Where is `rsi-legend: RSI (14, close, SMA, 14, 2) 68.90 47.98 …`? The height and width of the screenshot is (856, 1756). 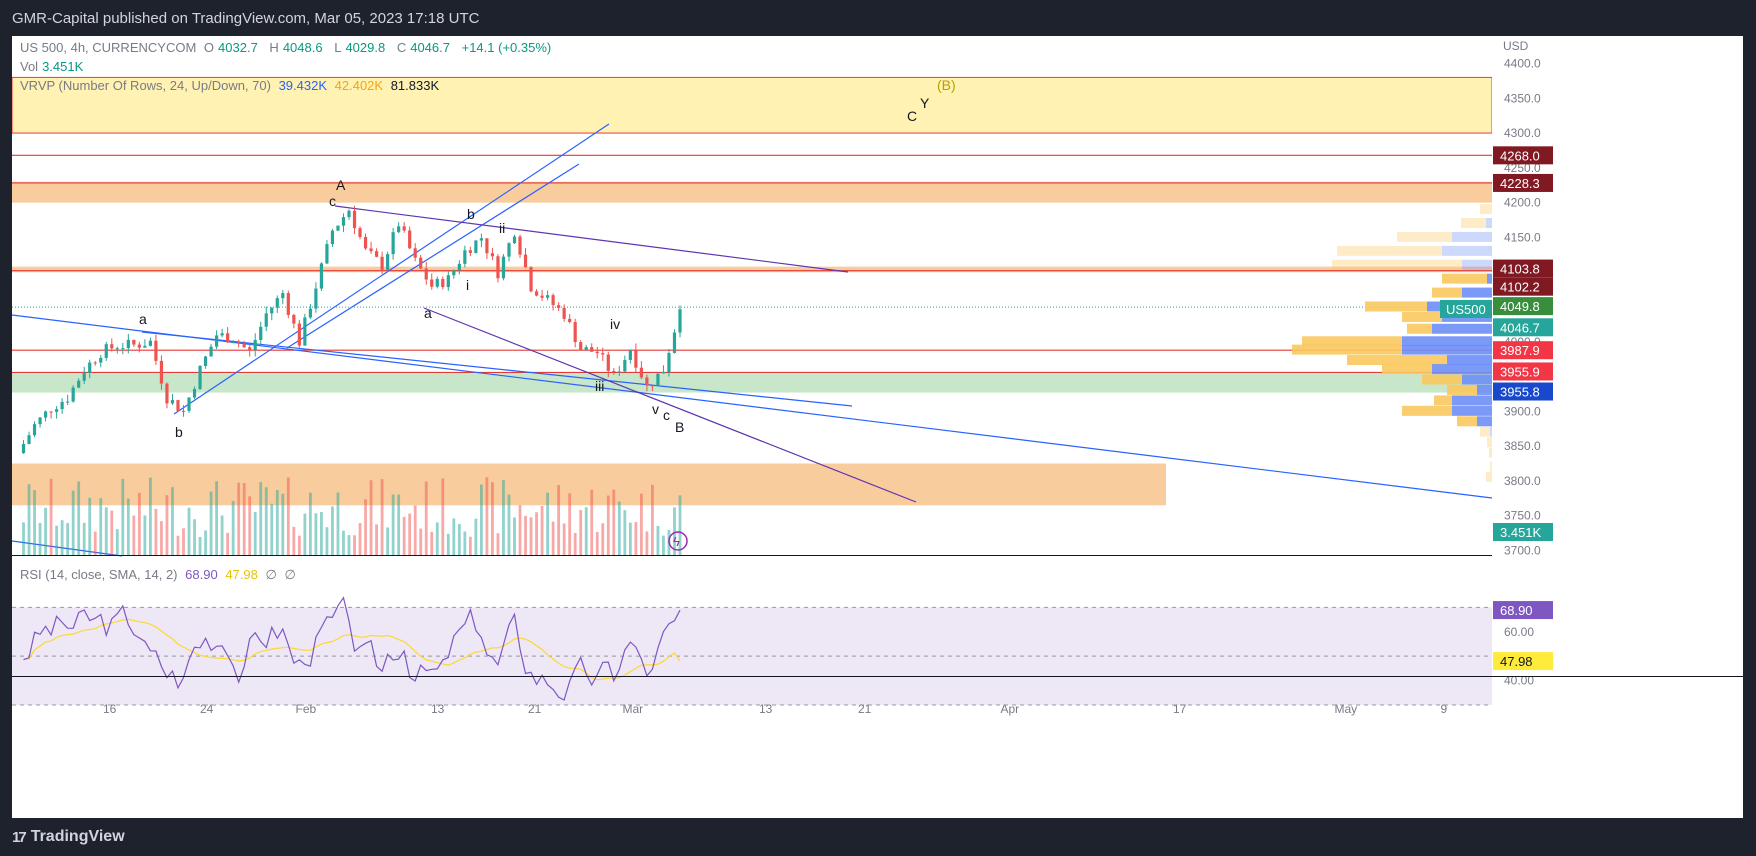
rsi-legend: RSI (14, close, SMA, 14, 2) 68.90 47.98 … is located at coordinates (160, 575).